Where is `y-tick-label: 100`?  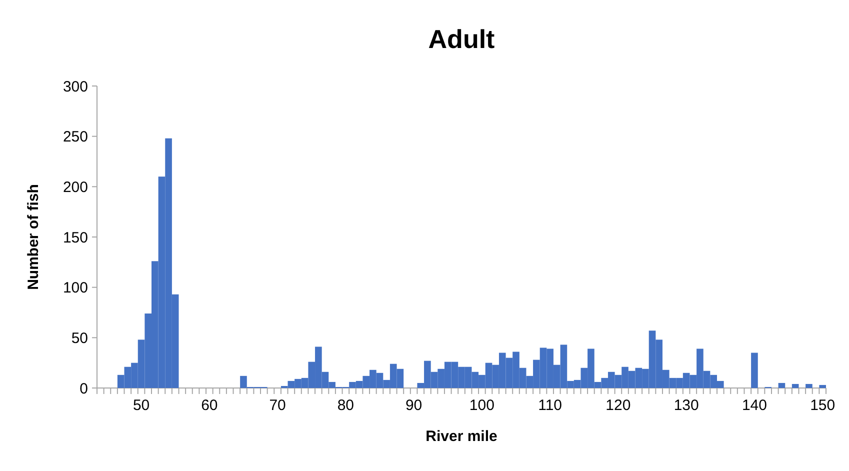
y-tick-label: 100 is located at coordinates (75, 288).